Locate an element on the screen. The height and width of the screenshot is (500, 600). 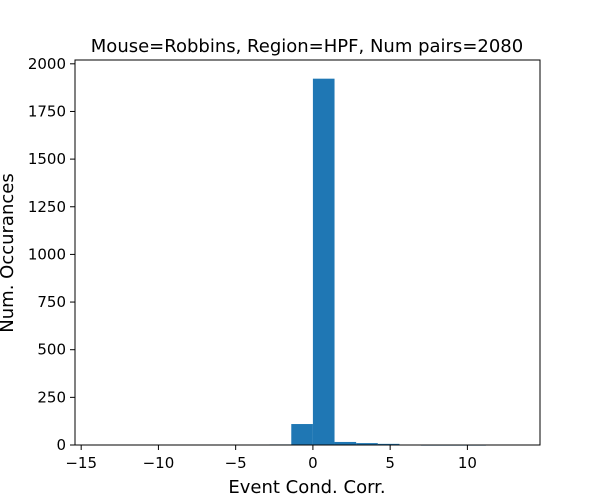
y-axis: 0 250 500 750 1000 1250 1500 1750 2000 is located at coordinates (51, 254).